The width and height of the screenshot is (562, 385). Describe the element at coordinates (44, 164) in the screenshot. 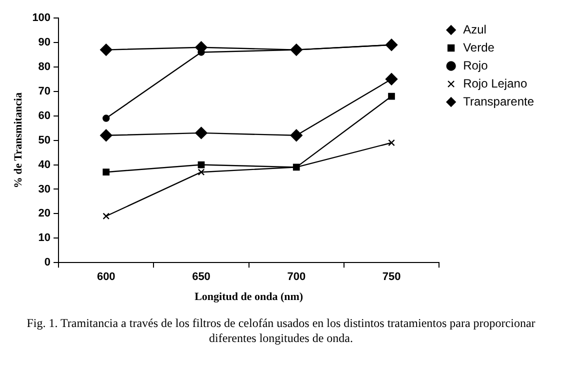

I see `y-tick-label: 40` at that location.